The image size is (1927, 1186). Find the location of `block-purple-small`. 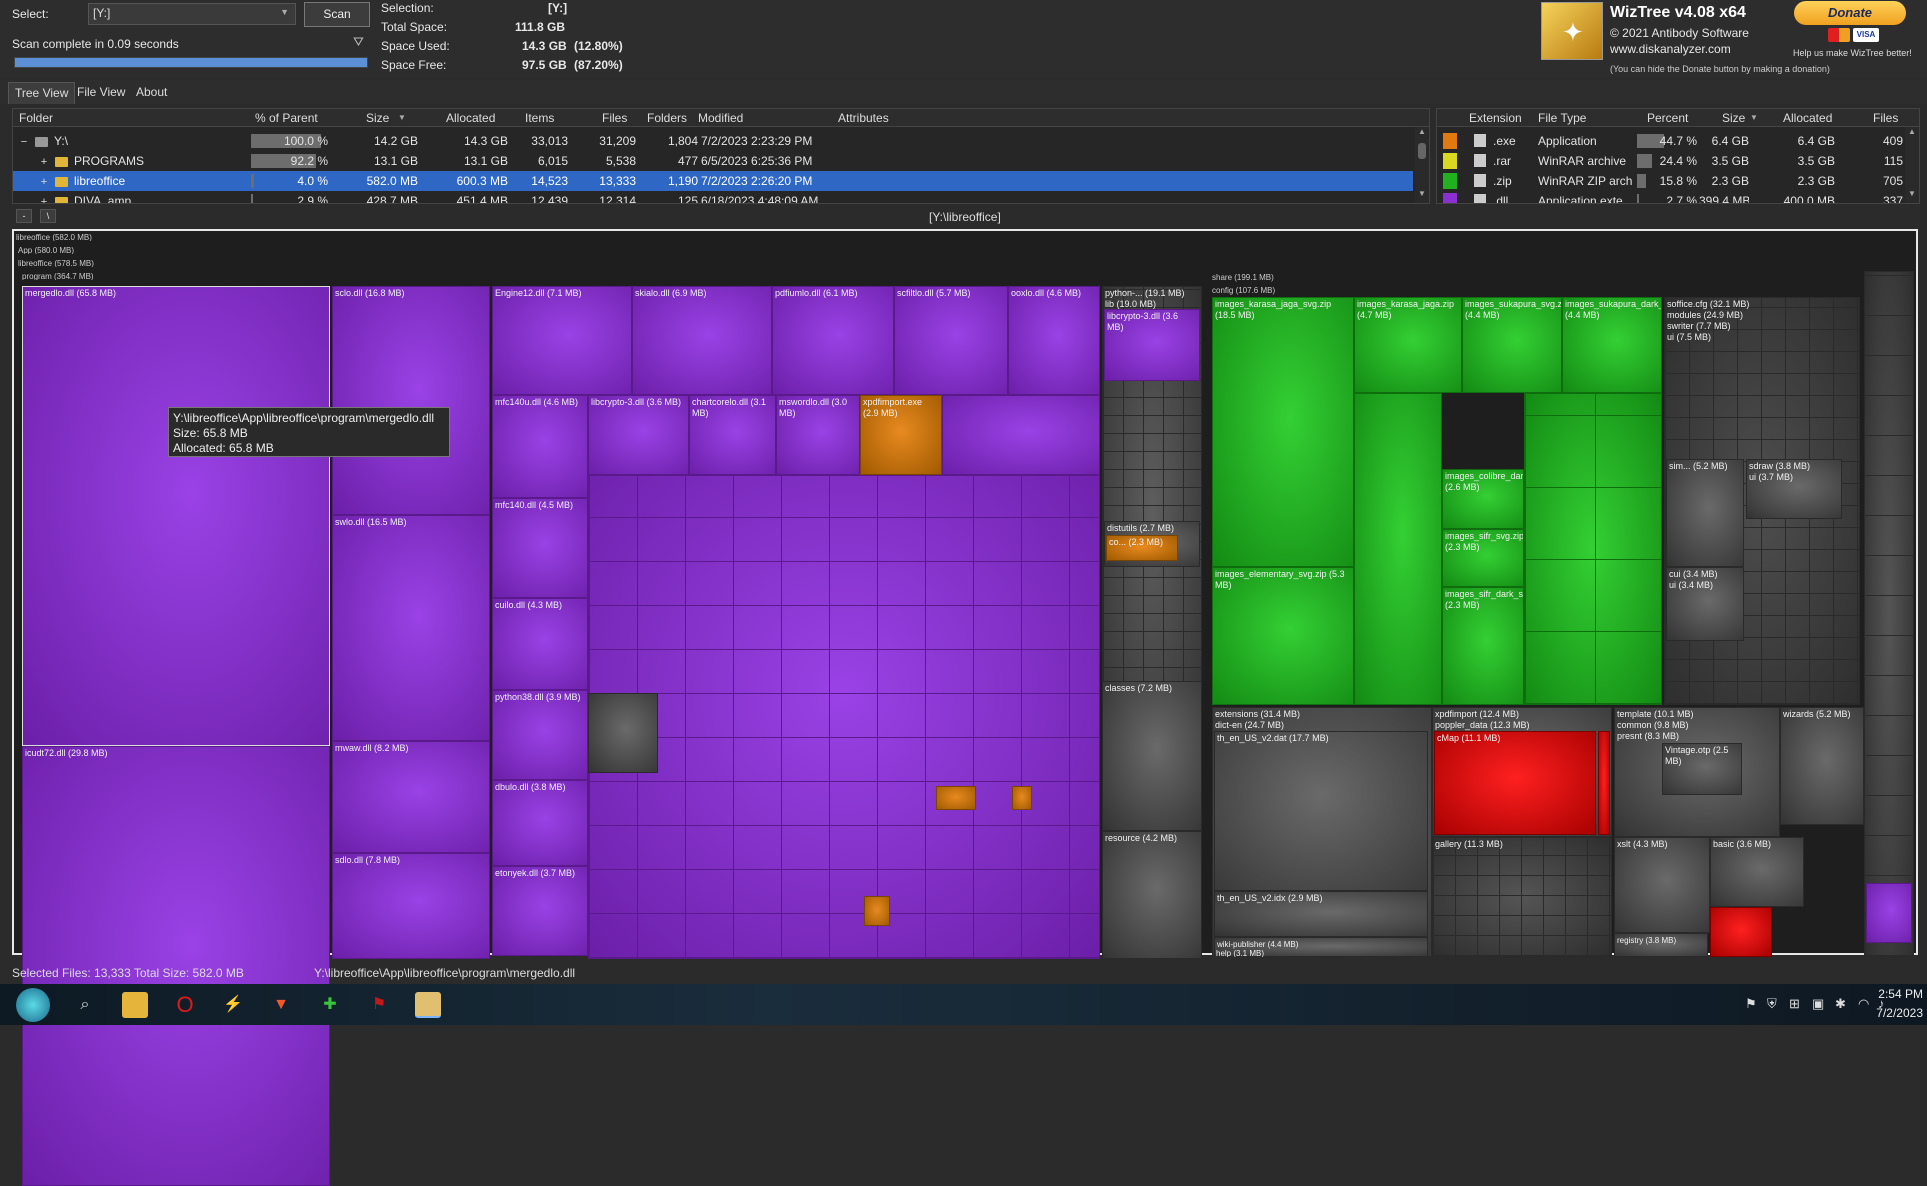

block-purple-small is located at coordinates (1889, 913).